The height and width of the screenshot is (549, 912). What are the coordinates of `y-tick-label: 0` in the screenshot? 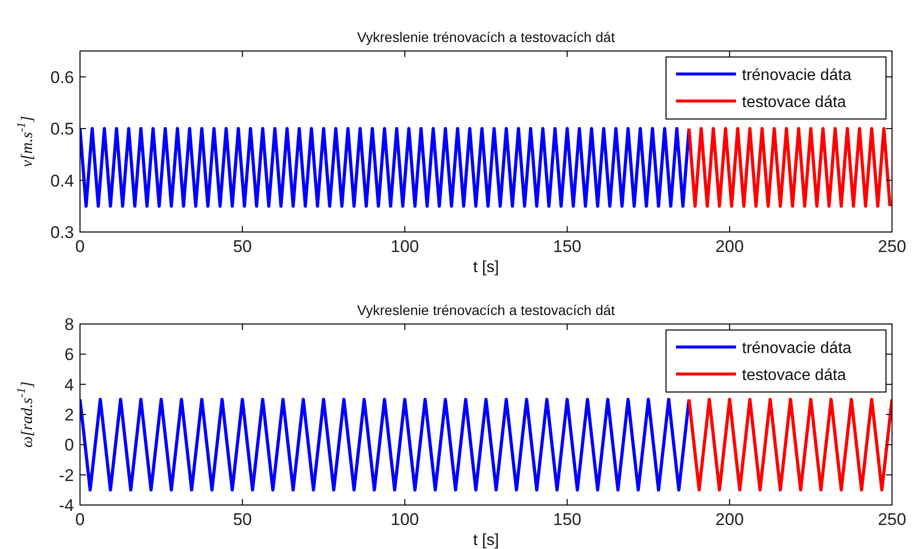 It's located at (69, 445).